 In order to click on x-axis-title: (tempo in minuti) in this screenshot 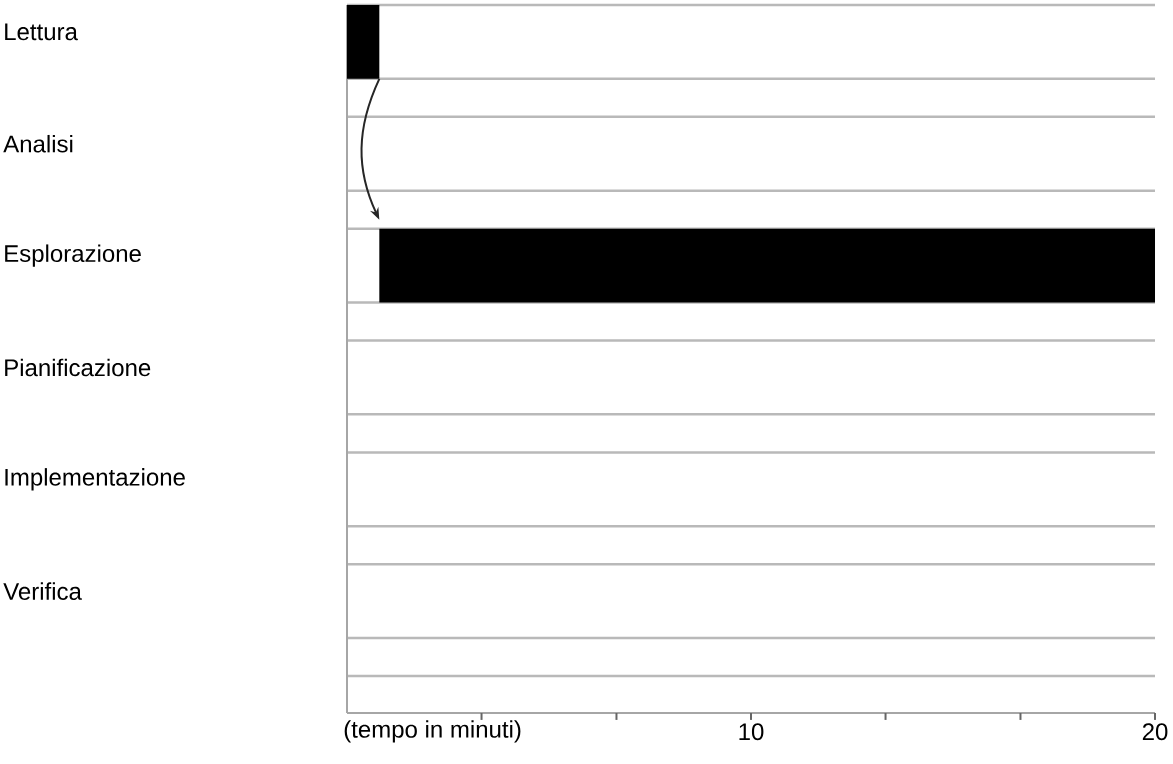, I will do `click(432, 731)`.